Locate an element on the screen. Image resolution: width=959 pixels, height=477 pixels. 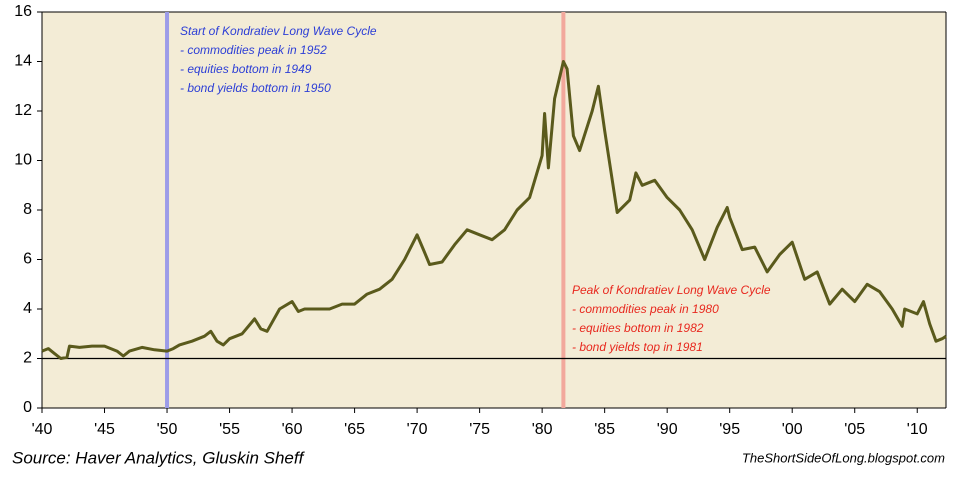
x-tick-label: '00 is located at coordinates (792, 429).